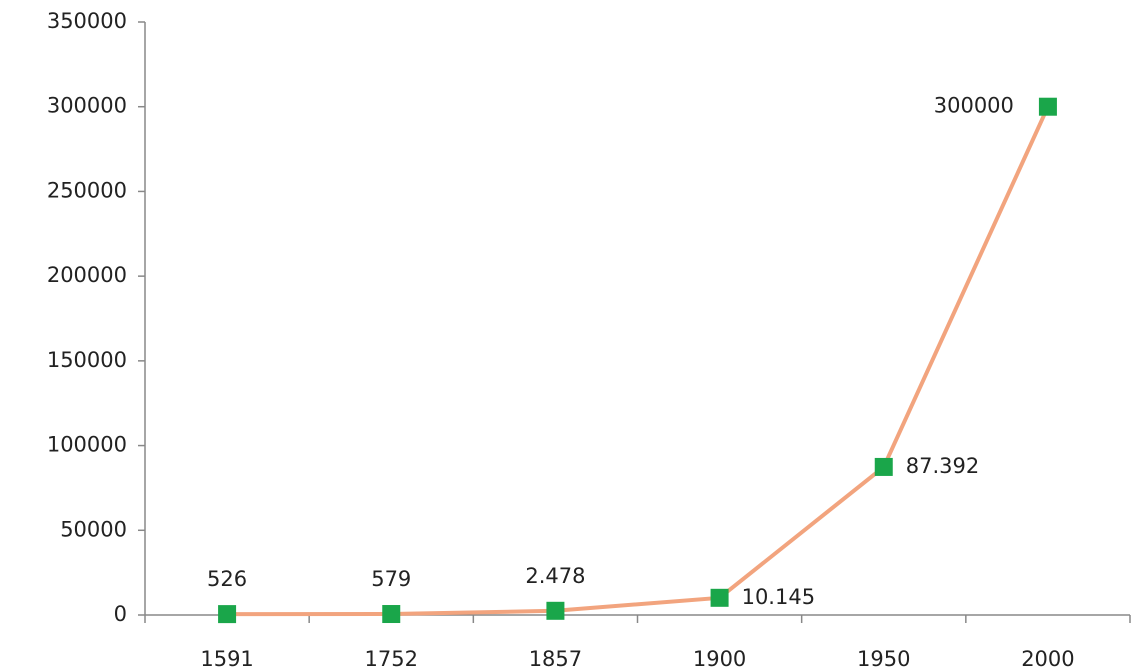  What do you see at coordinates (93, 529) in the screenshot?
I see `y-tick-label: 50000` at bounding box center [93, 529].